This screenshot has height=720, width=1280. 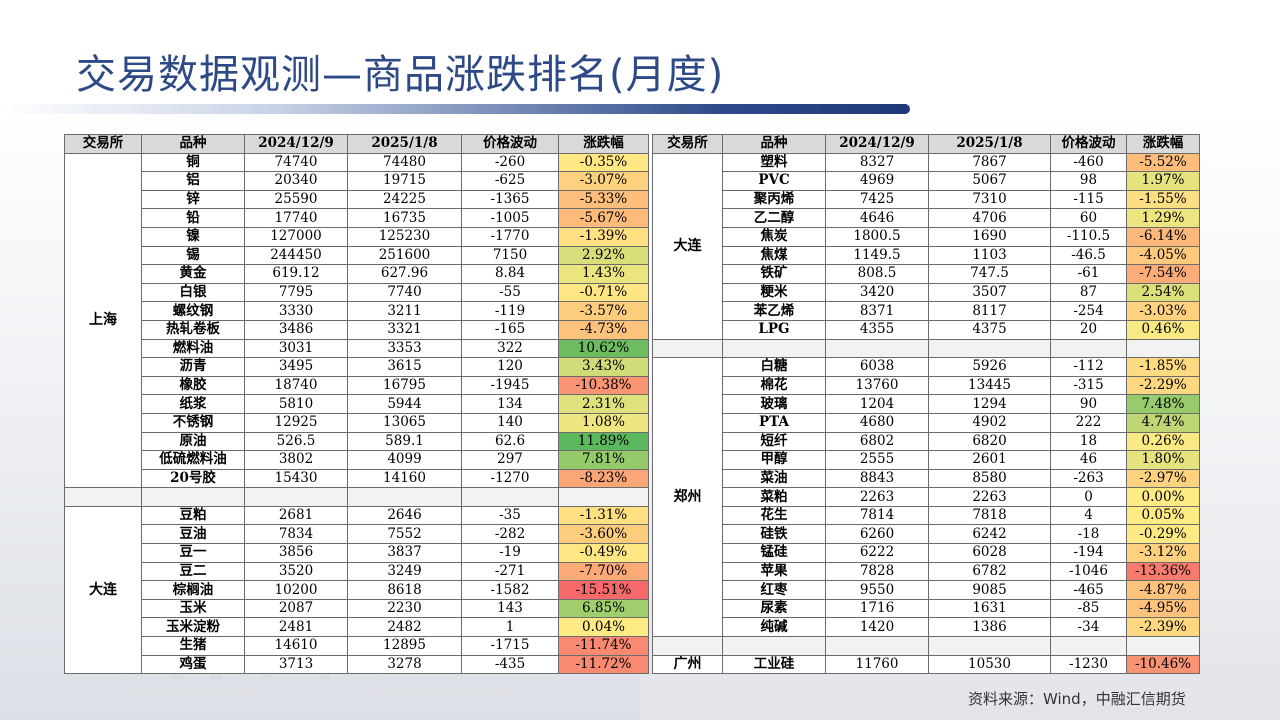 I want to click on pct-change-cell: 4.74%, so click(x=1163, y=422).